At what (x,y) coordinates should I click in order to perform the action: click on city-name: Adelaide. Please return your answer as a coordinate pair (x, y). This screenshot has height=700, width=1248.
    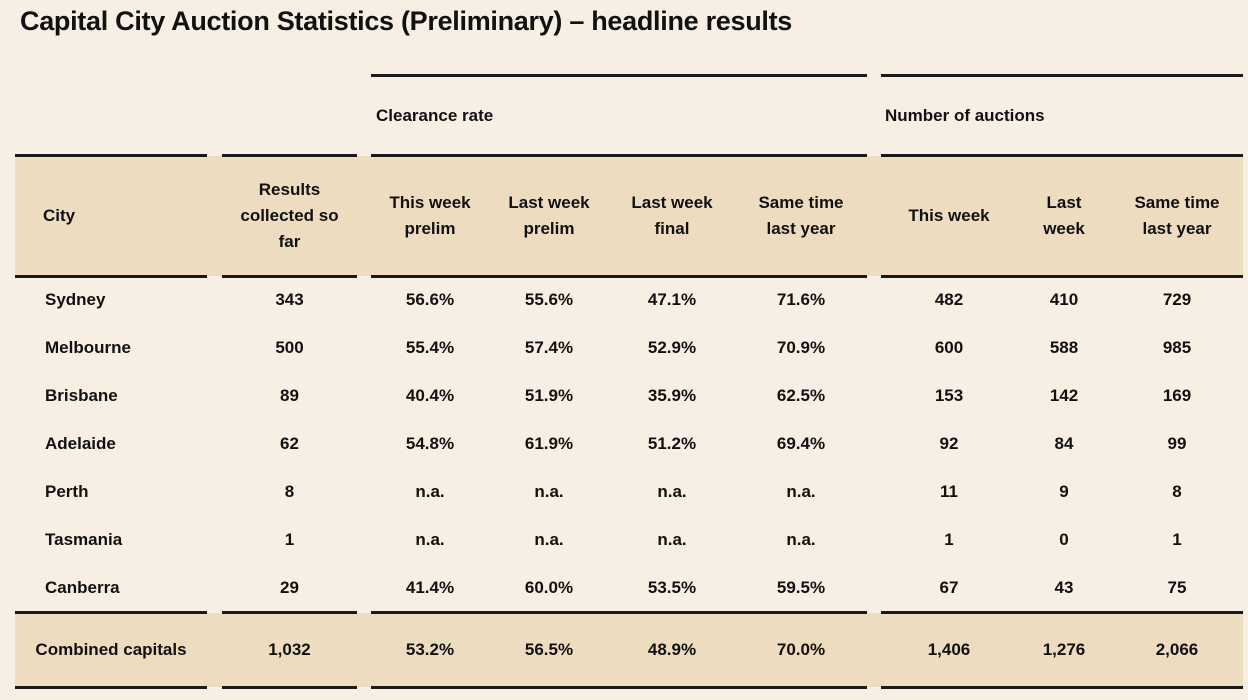
    Looking at the image, I should click on (80, 443).